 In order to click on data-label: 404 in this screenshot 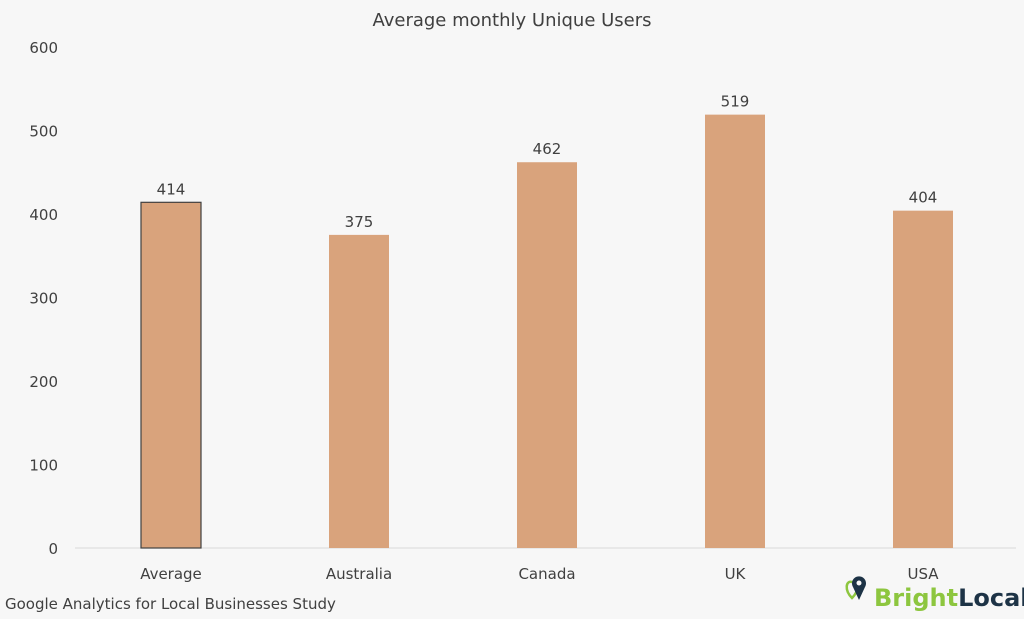, I will do `click(923, 198)`.